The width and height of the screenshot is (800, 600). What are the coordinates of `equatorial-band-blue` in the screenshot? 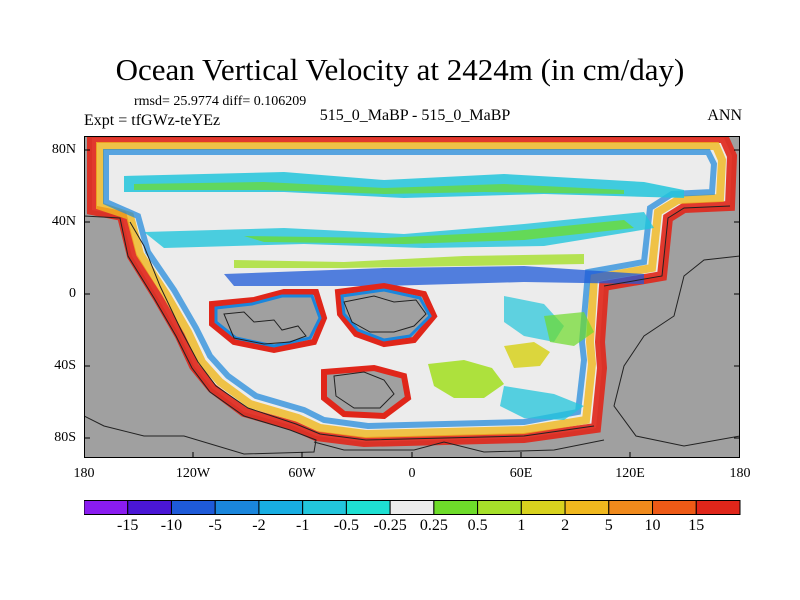 It's located at (434, 276).